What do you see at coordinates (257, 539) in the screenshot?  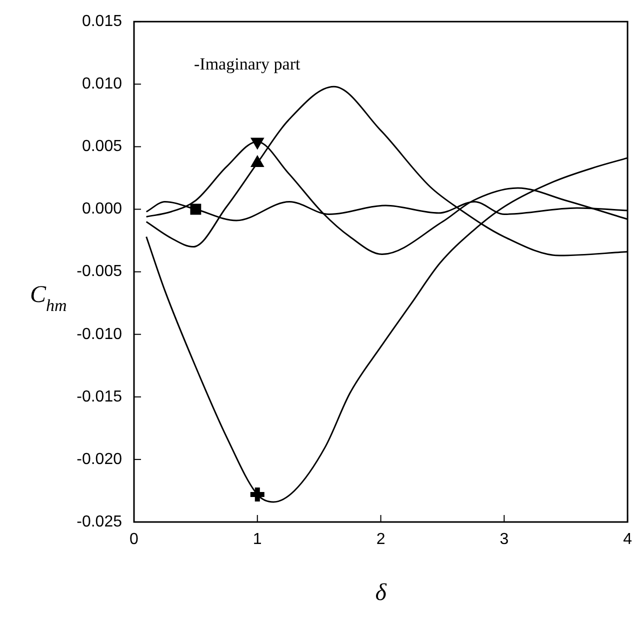 I see `x-tick-label: 1` at bounding box center [257, 539].